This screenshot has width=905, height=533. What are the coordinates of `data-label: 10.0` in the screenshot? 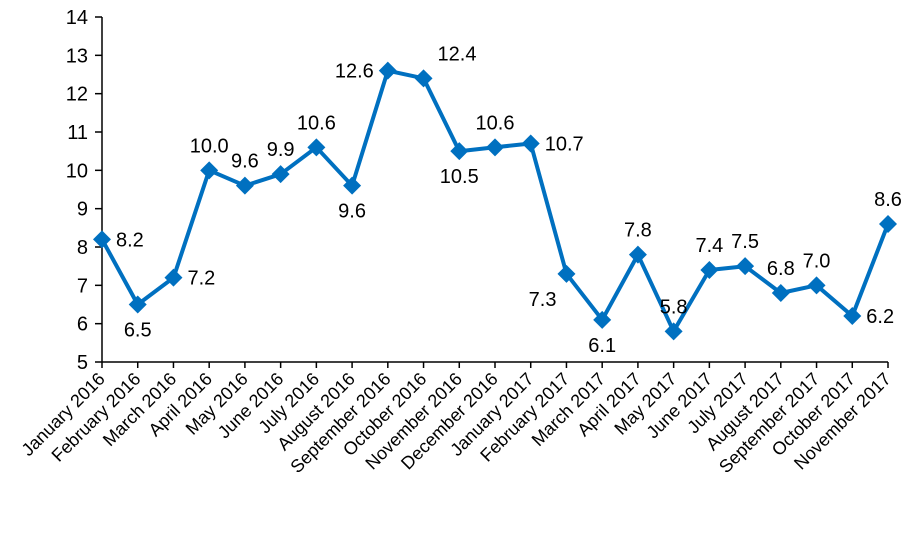 It's located at (209, 146).